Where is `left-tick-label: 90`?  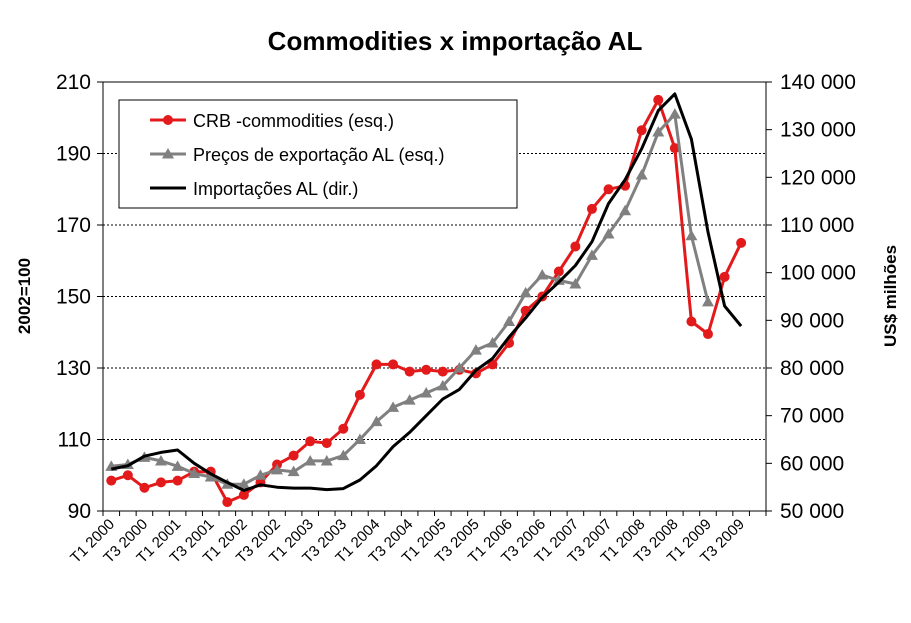
left-tick-label: 90 is located at coordinates (79, 511).